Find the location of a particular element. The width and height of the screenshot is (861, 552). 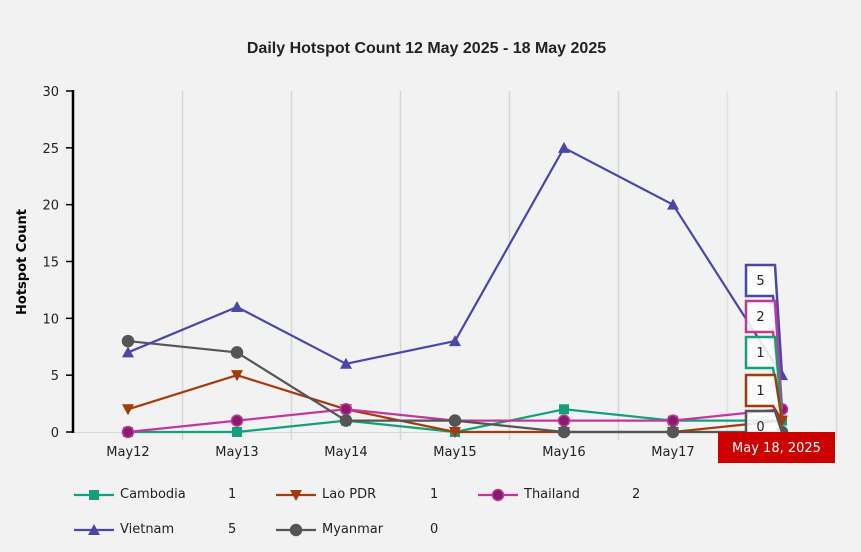

x-axis-labels: May12 May13 May14 May15 May16 May17 is located at coordinates (400, 452).